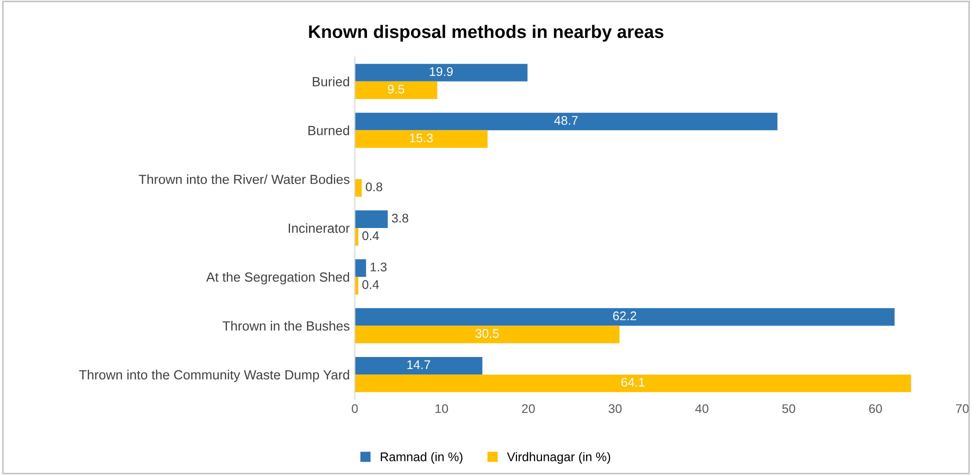 The height and width of the screenshot is (475, 972). What do you see at coordinates (615, 409) in the screenshot?
I see `x-tick-label: 30` at bounding box center [615, 409].